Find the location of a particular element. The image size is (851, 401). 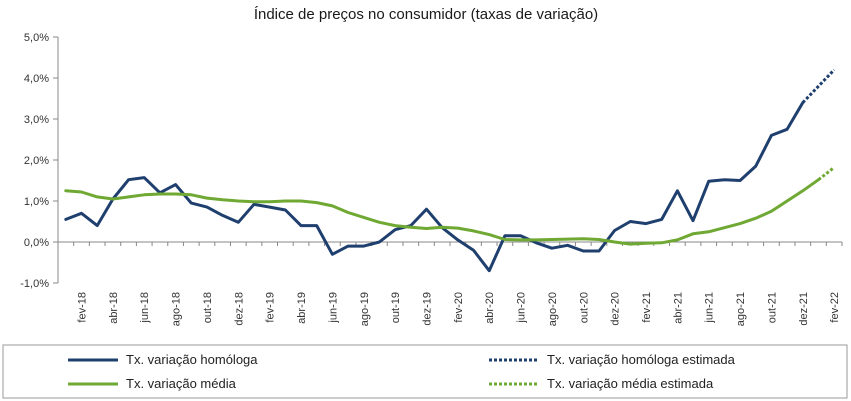

y-tick-label: -1,0% is located at coordinates (34, 284).